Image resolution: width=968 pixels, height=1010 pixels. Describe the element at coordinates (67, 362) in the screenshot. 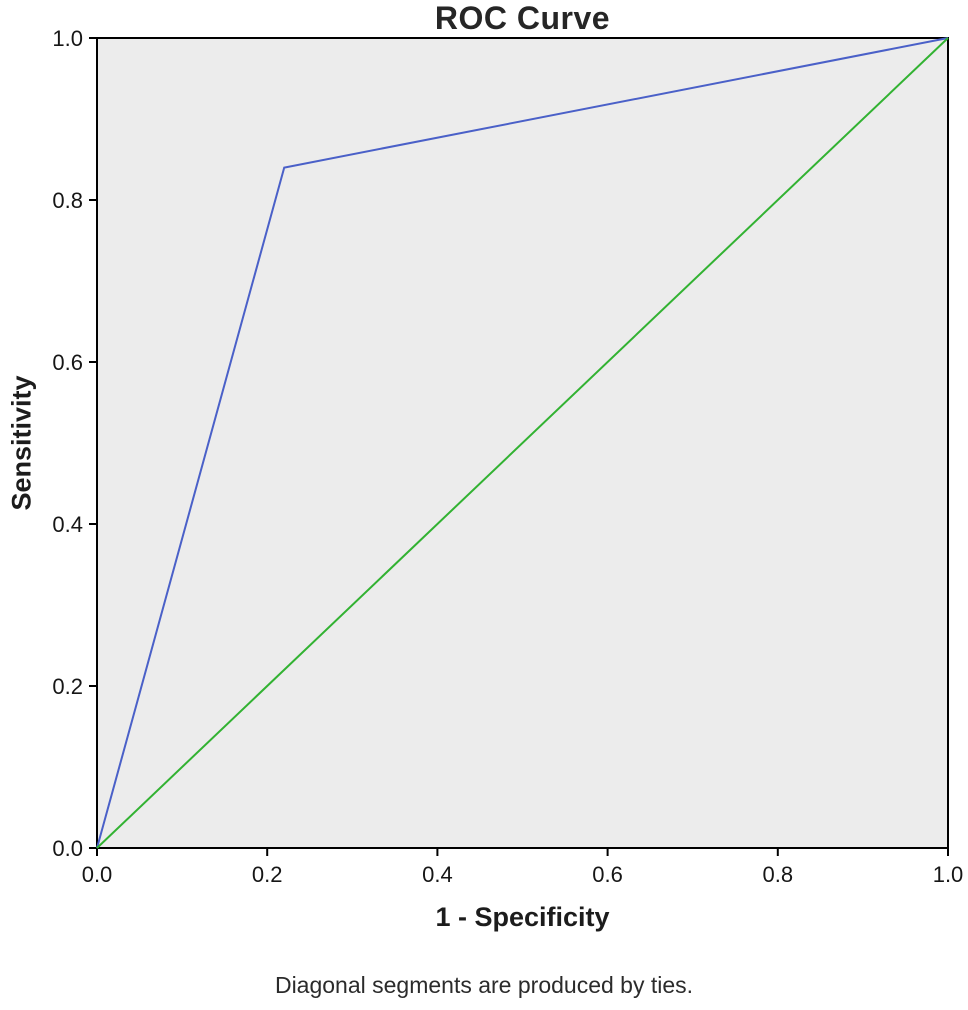

I see `y-tick-label: 0.6` at that location.